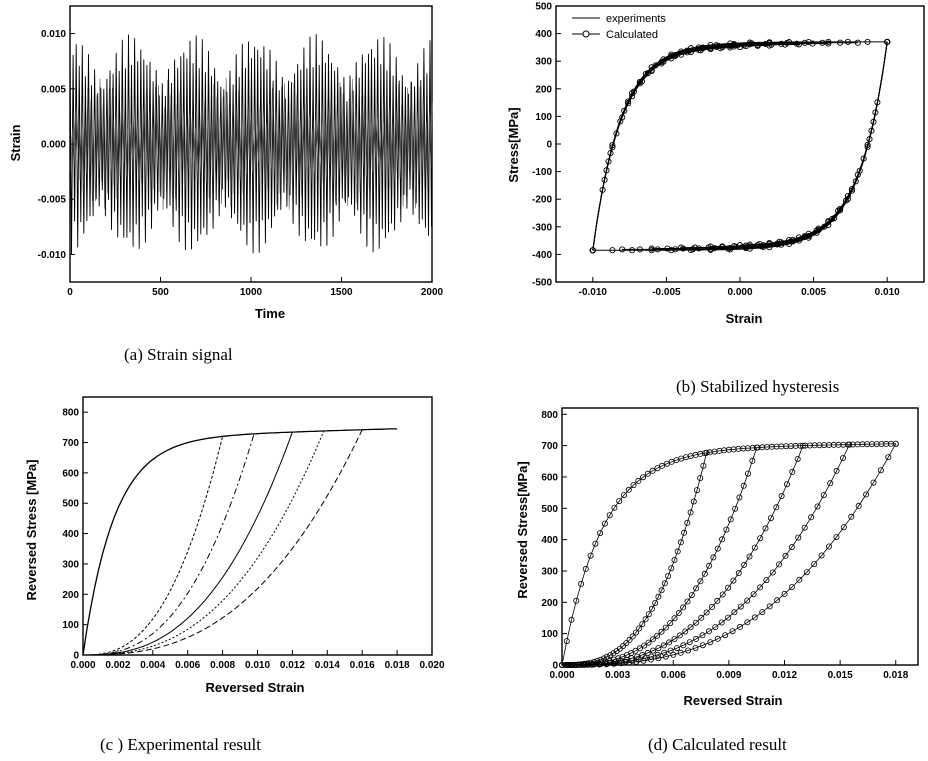 This screenshot has height=761, width=928. What do you see at coordinates (362, 665) in the screenshot?
I see `panel-c-x-tick-label: 0.016` at bounding box center [362, 665].